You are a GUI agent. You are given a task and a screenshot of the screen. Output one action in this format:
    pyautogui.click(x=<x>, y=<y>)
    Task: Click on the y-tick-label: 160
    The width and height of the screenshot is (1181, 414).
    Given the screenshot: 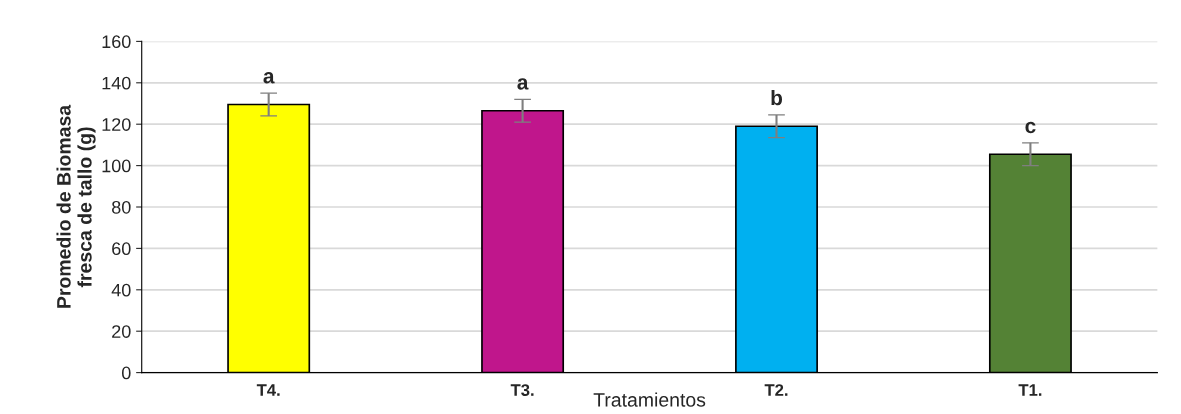 What is the action you would take?
    pyautogui.click(x=116, y=42)
    